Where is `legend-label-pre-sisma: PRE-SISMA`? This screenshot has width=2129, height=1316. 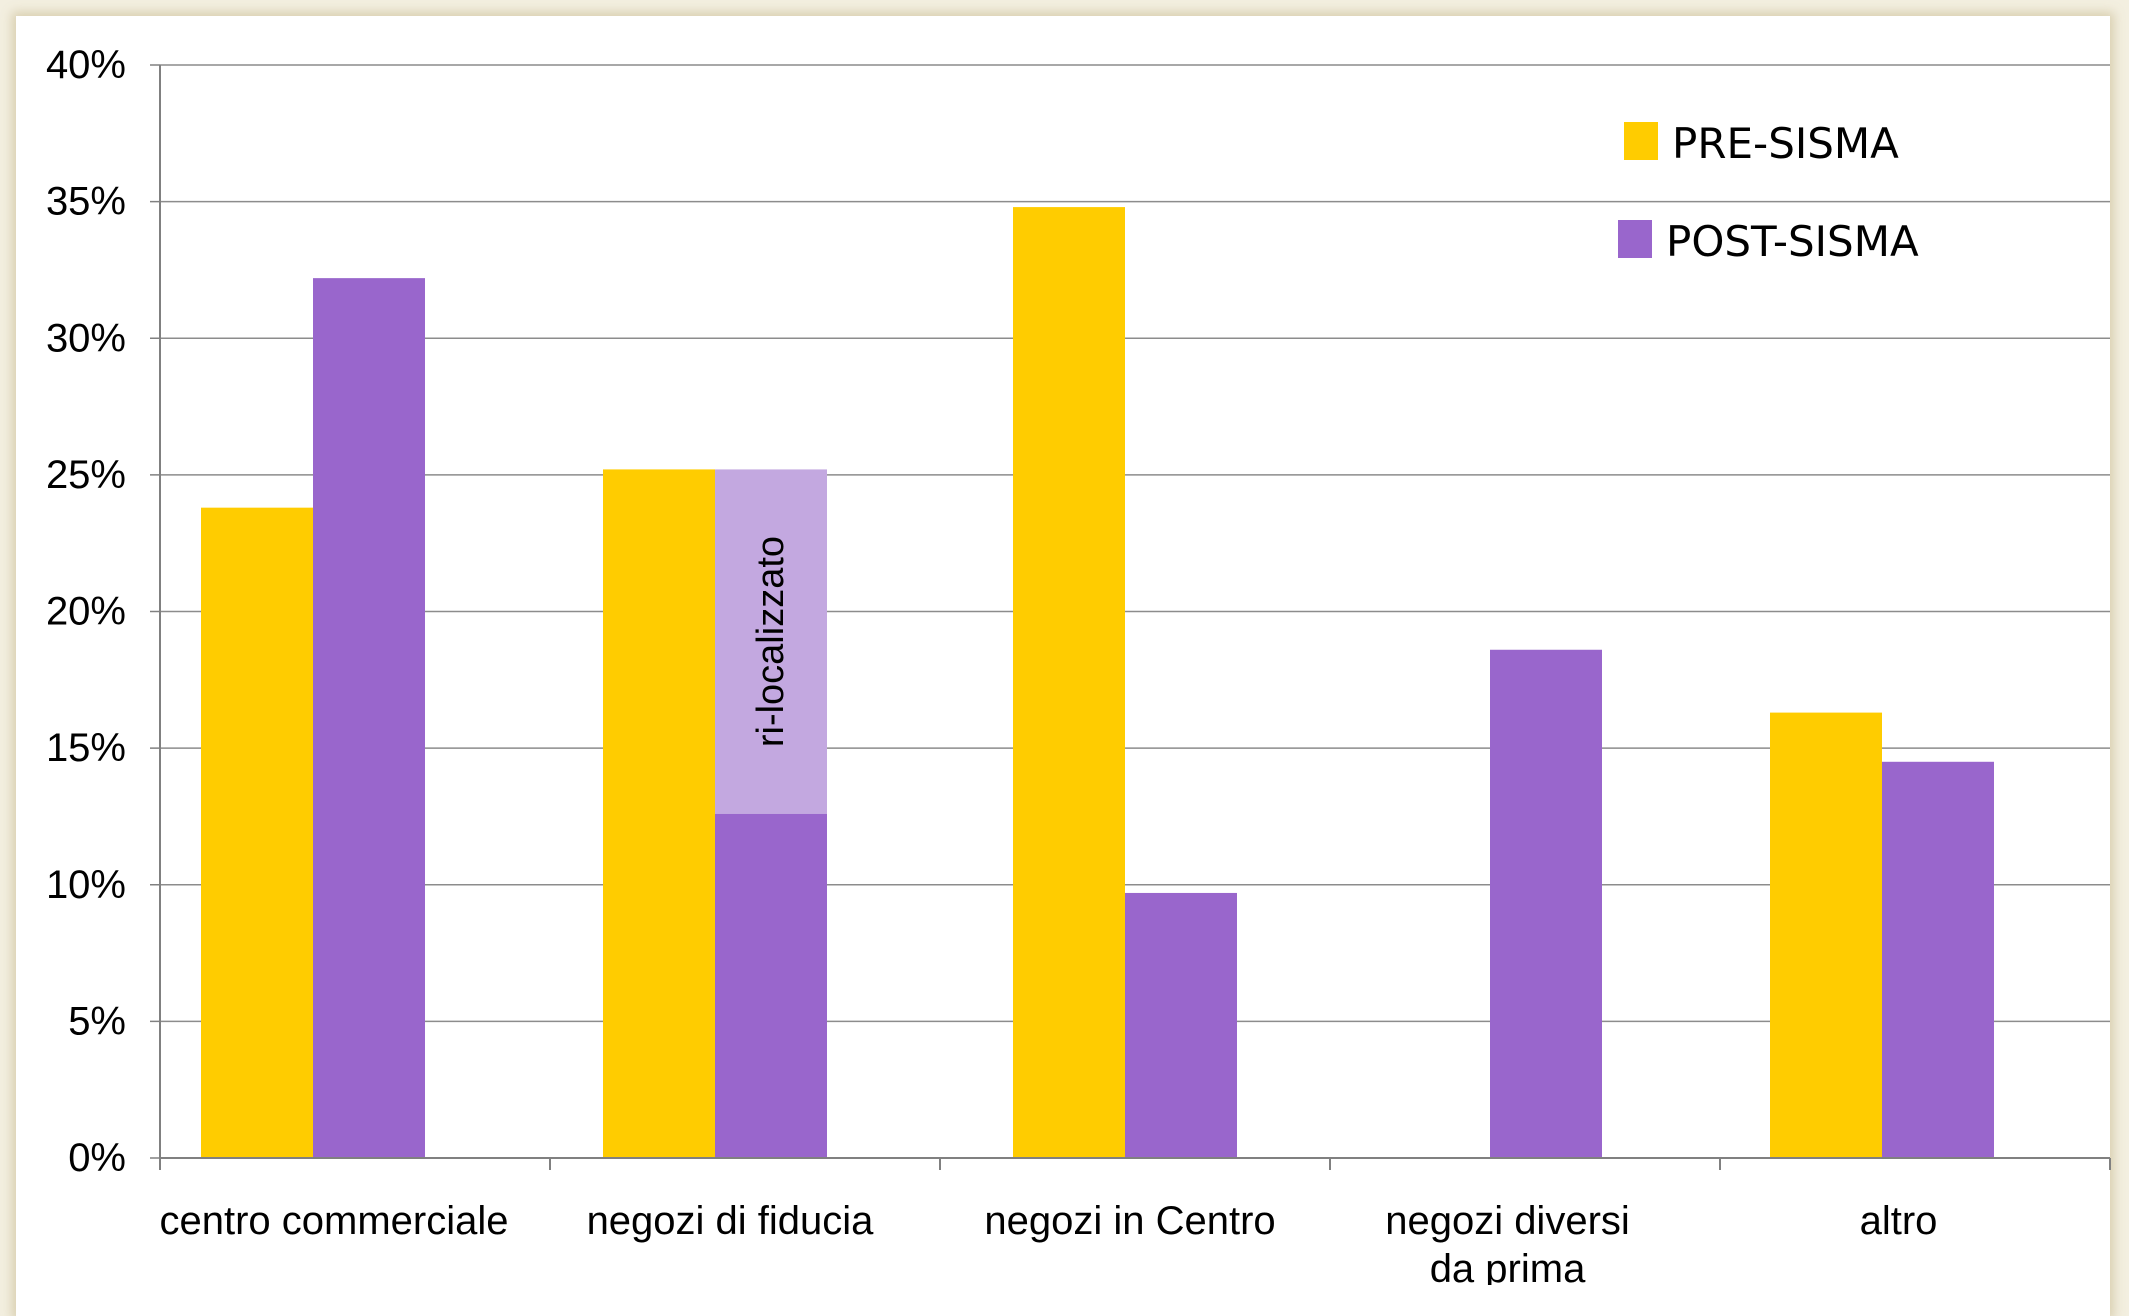 legend-label-pre-sisma: PRE-SISMA is located at coordinates (1785, 143).